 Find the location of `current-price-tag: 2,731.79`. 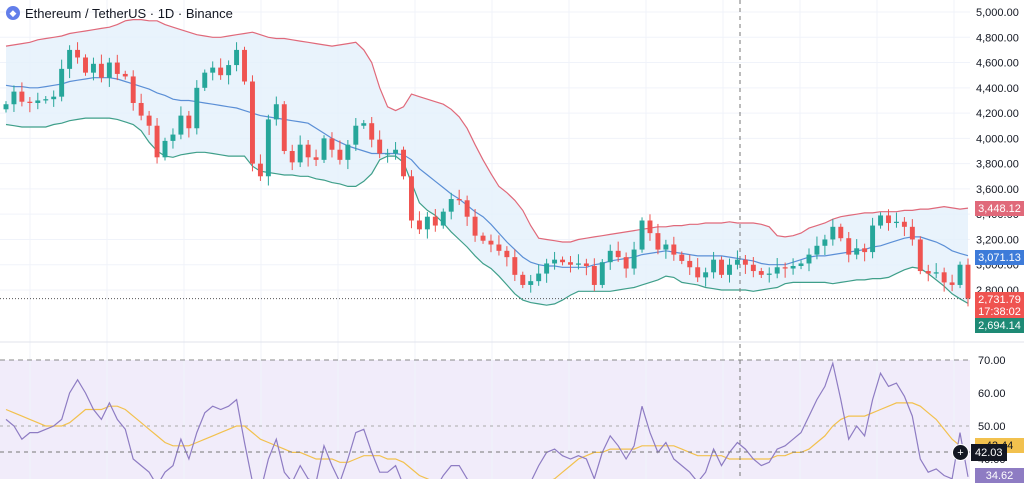

current-price-tag: 2,731.79 is located at coordinates (999, 299).